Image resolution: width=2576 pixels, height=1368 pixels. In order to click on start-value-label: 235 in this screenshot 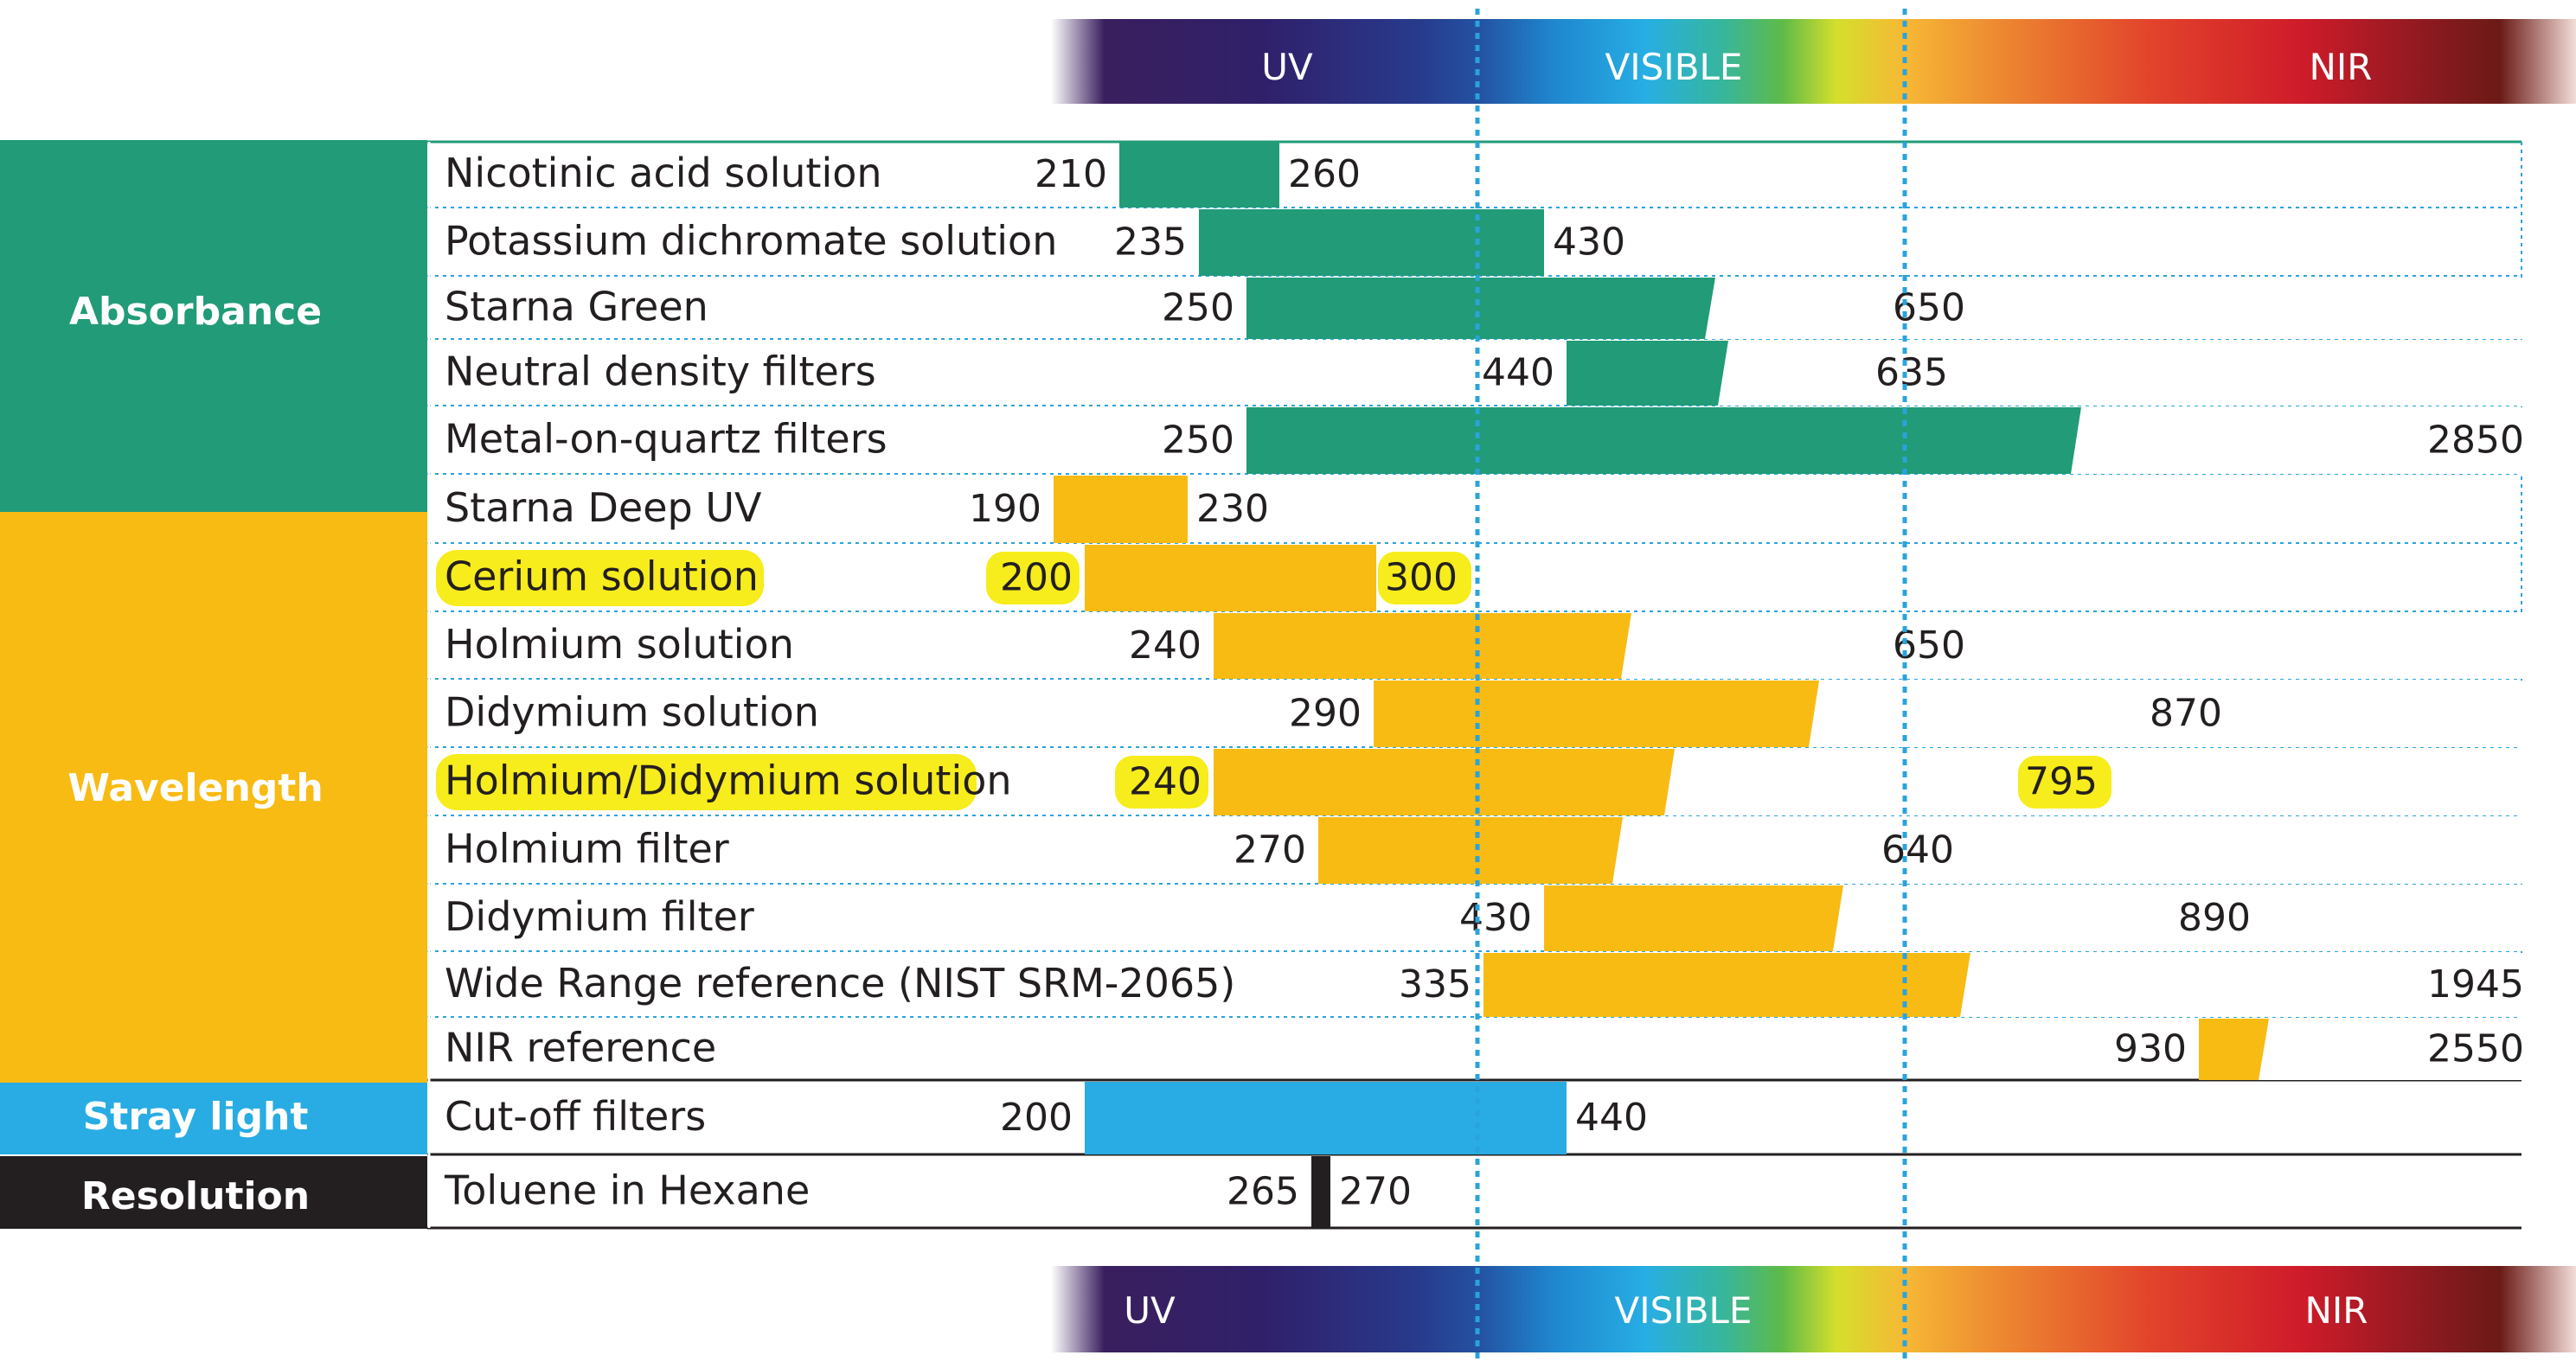, I will do `click(1150, 243)`.